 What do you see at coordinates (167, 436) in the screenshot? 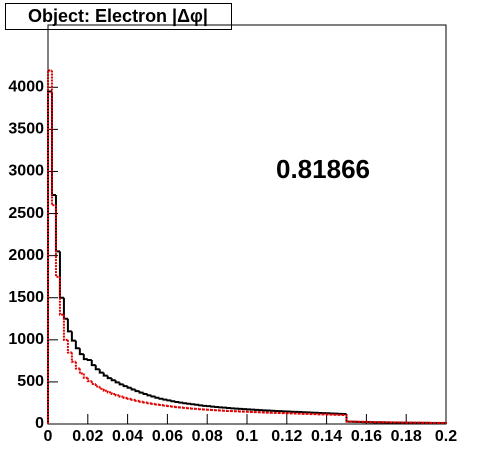
I see `x-tick-label: 0.06` at bounding box center [167, 436].